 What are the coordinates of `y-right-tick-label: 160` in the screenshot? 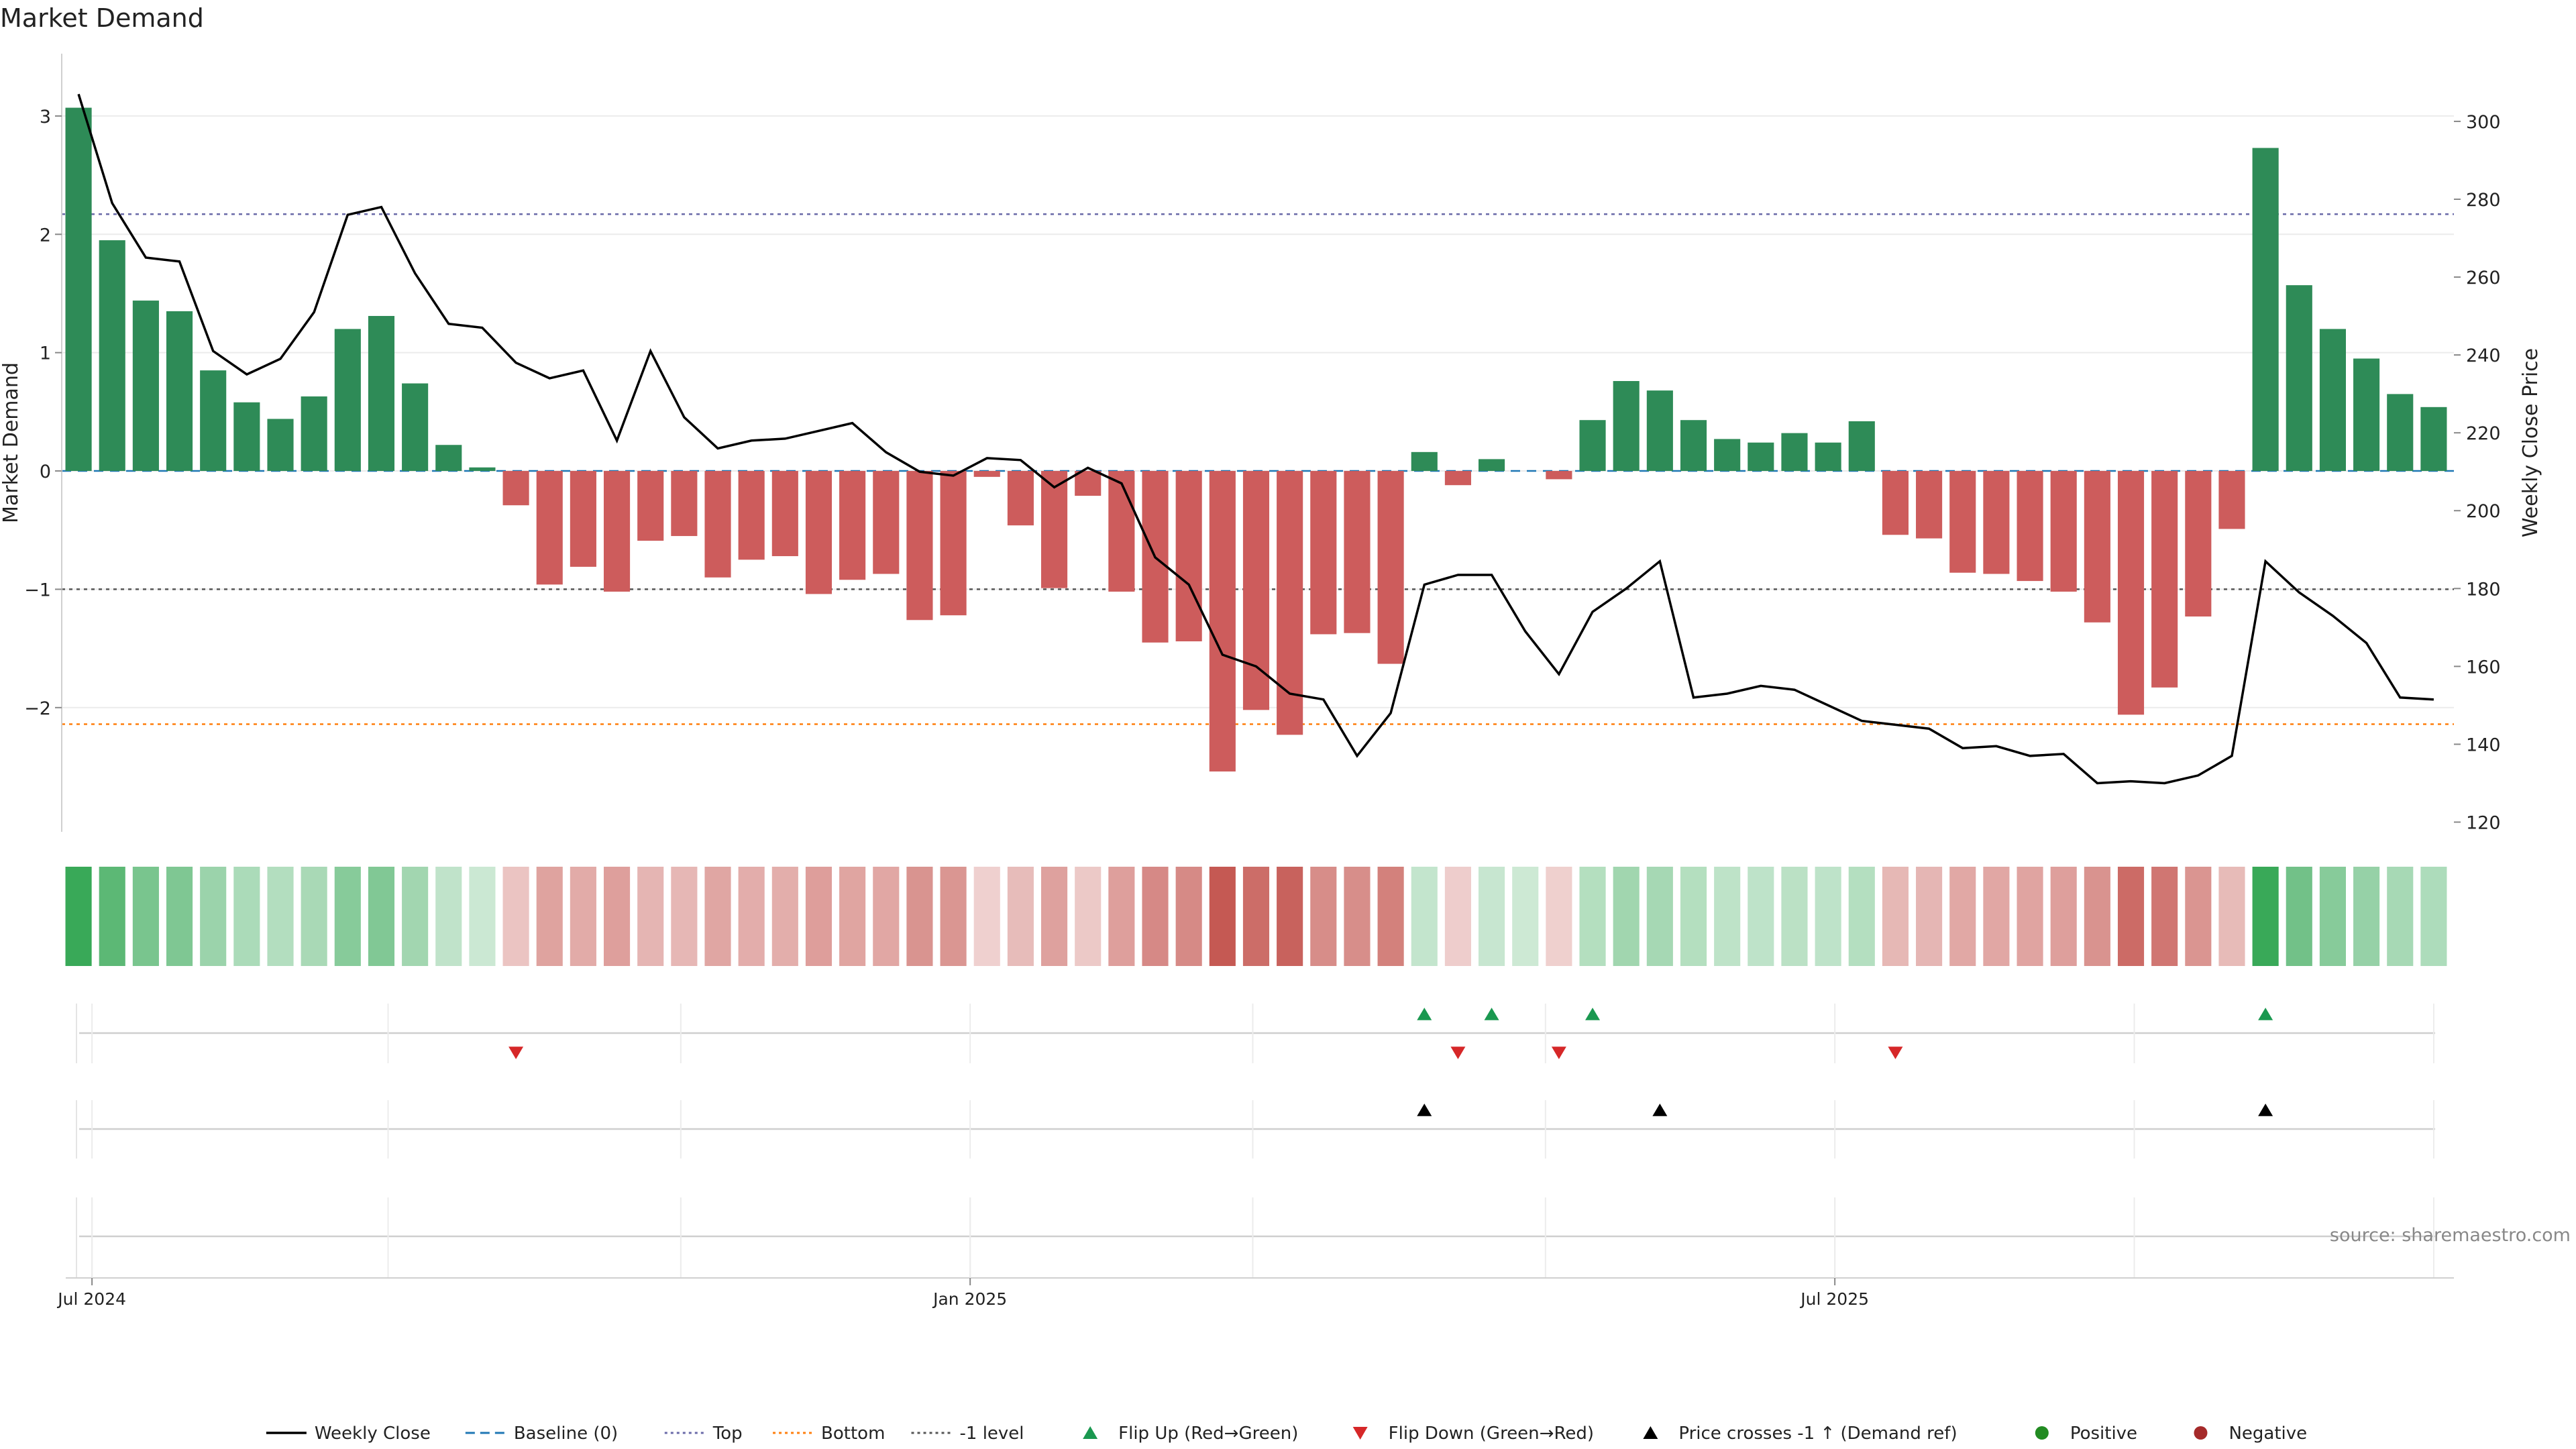 It's located at (2483, 667).